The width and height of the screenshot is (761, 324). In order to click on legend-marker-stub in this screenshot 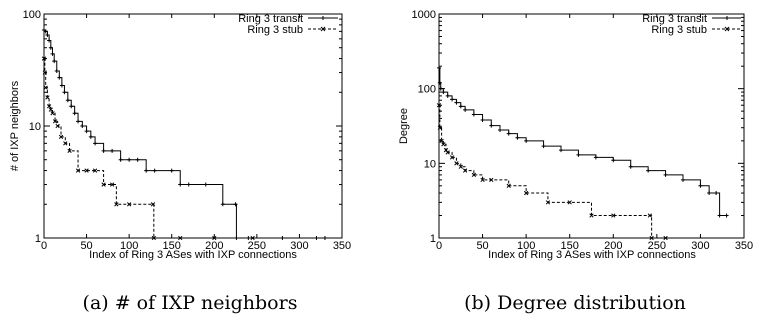, I will do `click(727, 29)`.